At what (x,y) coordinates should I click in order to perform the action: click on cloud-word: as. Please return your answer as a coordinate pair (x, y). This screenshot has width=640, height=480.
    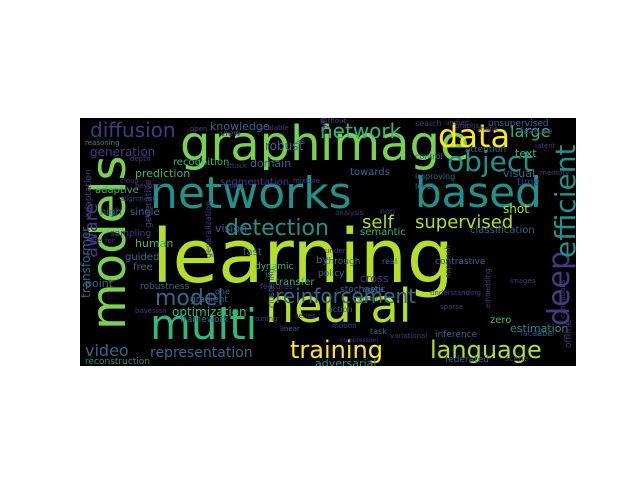
    Looking at the image, I should click on (301, 141).